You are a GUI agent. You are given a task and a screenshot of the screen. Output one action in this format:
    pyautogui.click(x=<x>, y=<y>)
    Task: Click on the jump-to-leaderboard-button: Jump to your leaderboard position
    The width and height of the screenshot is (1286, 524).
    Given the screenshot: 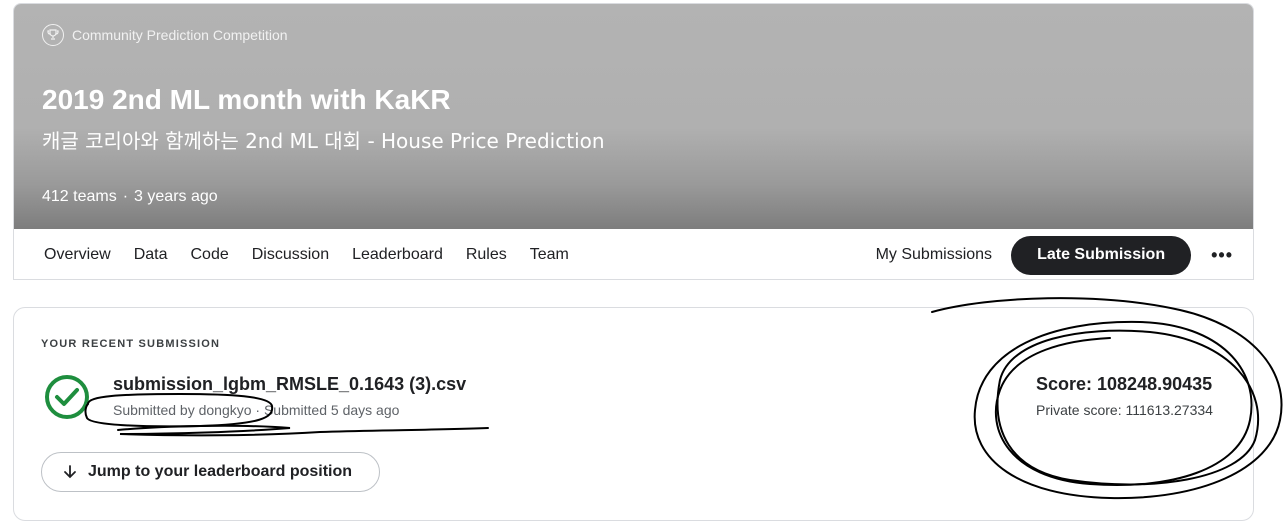 What is the action you would take?
    pyautogui.click(x=211, y=472)
    